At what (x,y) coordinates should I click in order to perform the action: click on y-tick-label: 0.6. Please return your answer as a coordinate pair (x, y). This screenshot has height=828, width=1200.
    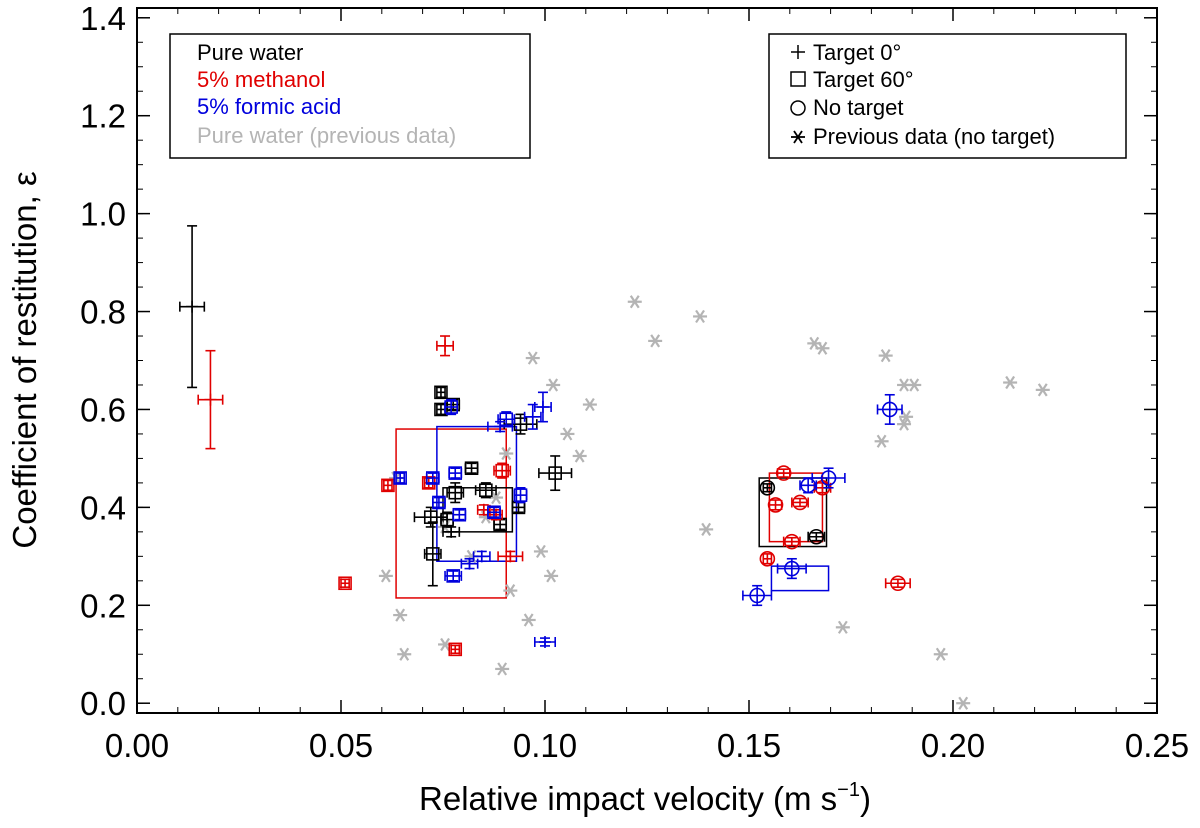
    Looking at the image, I should click on (103, 409).